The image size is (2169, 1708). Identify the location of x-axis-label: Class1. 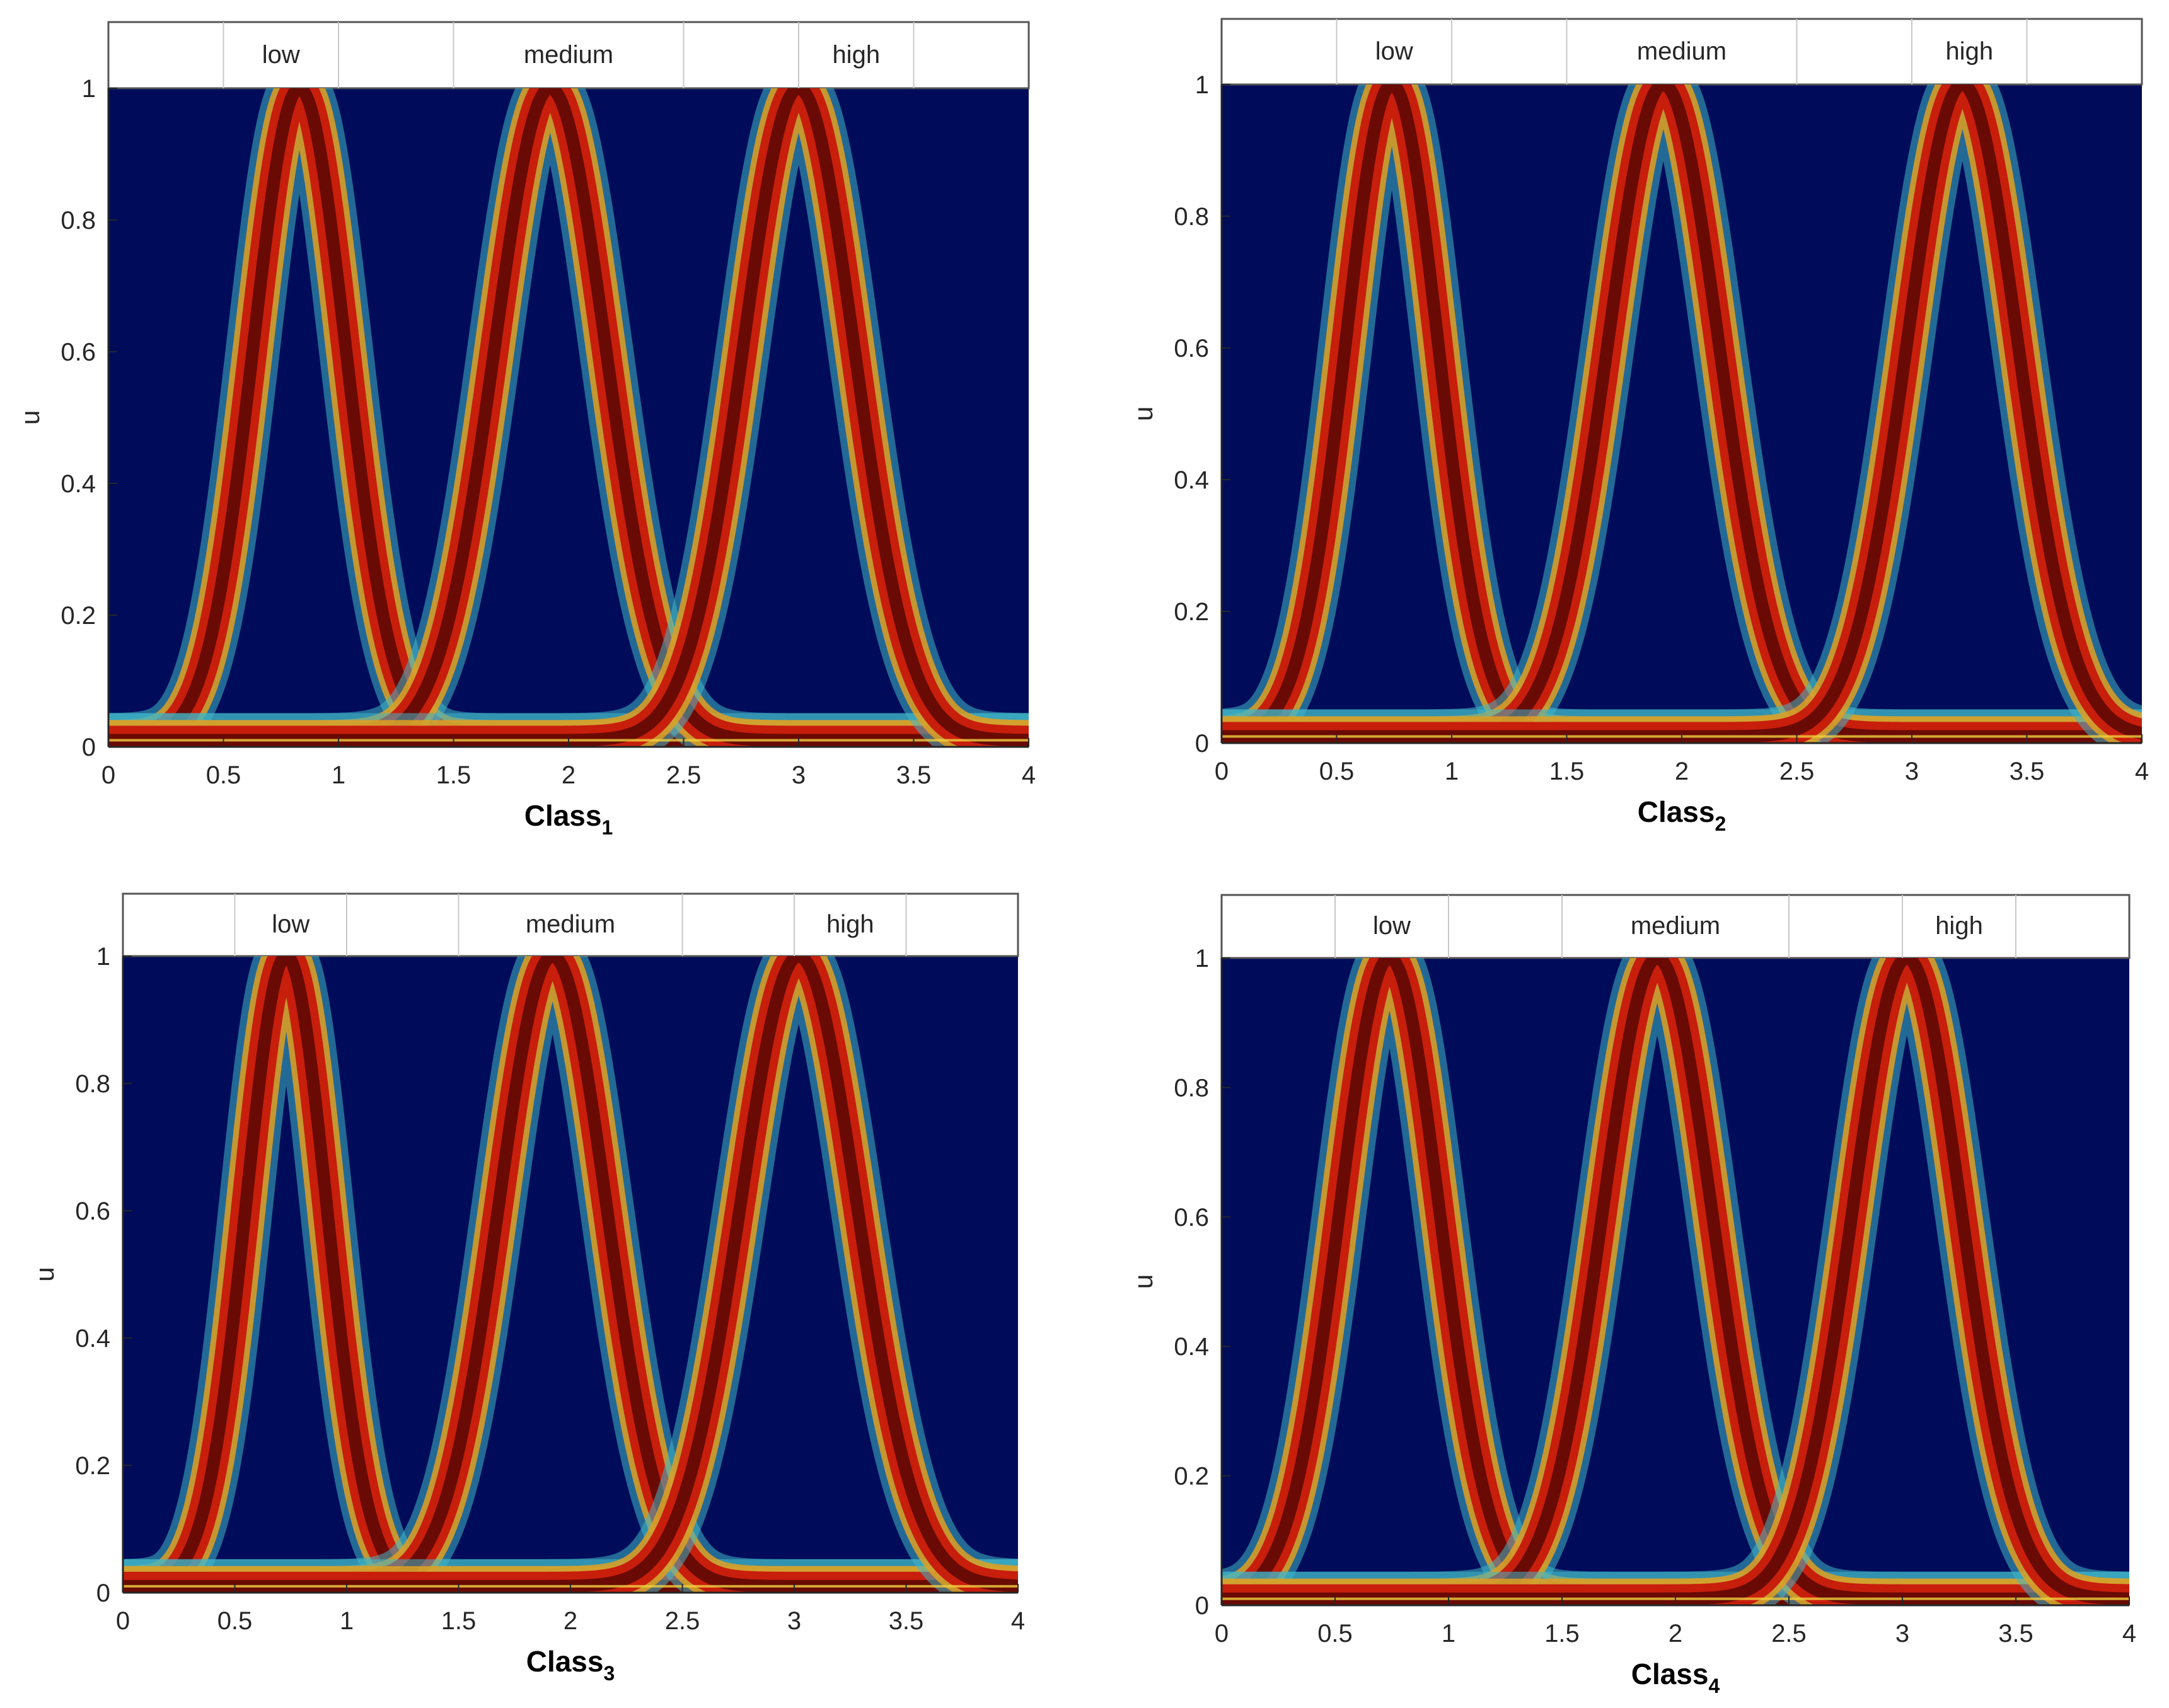
(568, 819).